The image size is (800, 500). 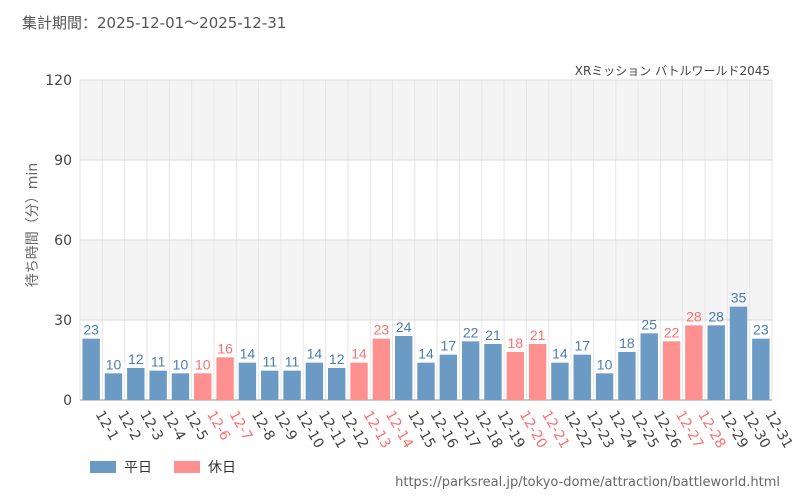 What do you see at coordinates (163, 467) in the screenshot?
I see `legend: 平日 休日` at bounding box center [163, 467].